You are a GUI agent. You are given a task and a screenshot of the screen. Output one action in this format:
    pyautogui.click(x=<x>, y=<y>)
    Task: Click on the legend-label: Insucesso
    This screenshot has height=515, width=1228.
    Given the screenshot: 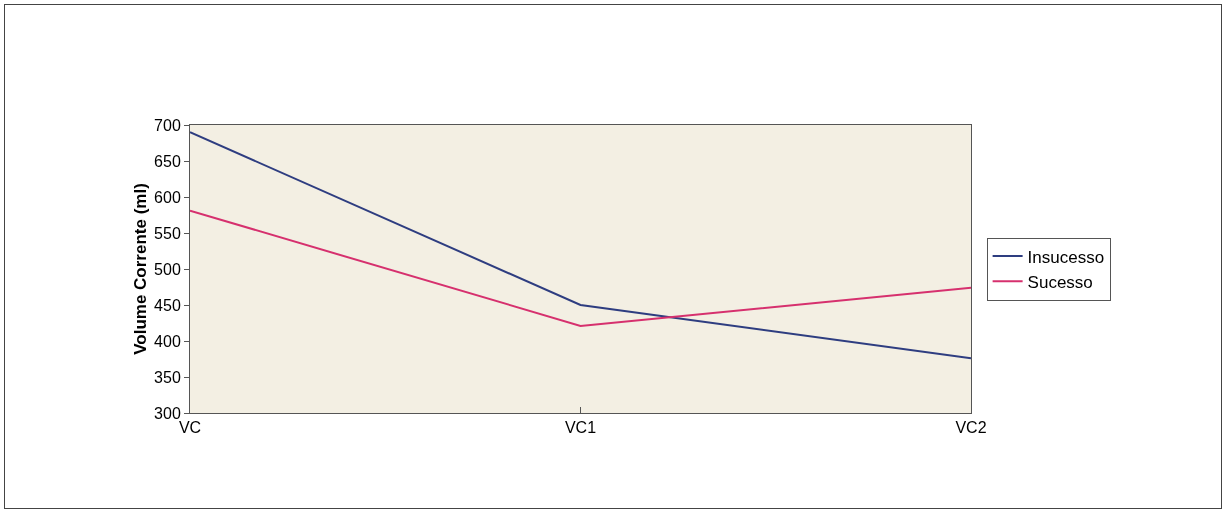 What is the action you would take?
    pyautogui.click(x=1066, y=257)
    